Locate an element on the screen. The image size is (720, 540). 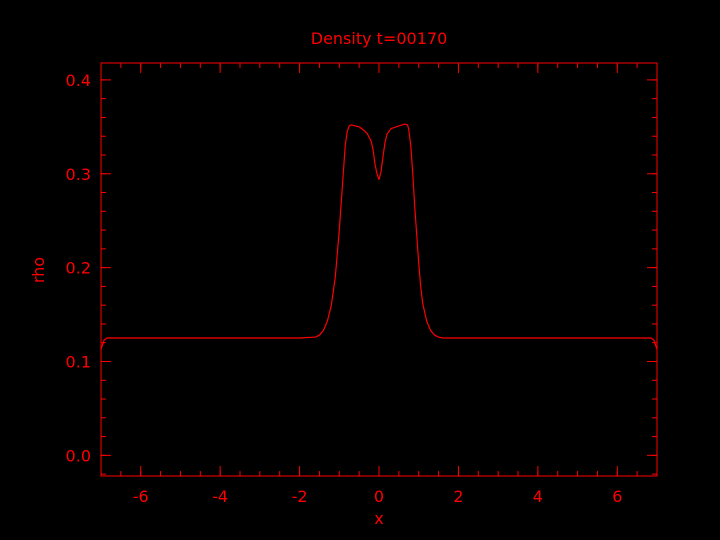
x-tick-label: 4 is located at coordinates (538, 496).